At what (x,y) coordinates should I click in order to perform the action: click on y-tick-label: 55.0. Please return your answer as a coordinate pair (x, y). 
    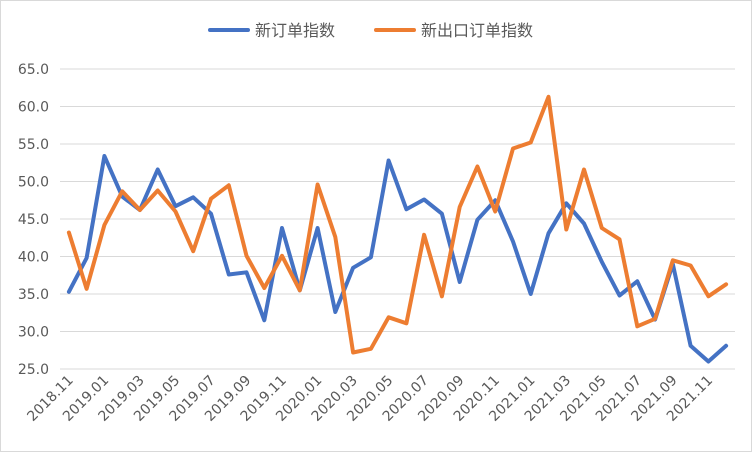
    Looking at the image, I should click on (33, 145).